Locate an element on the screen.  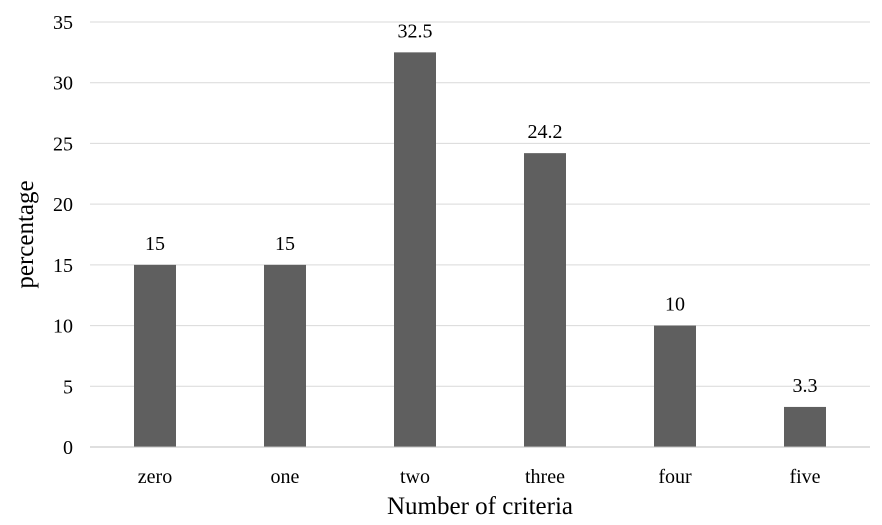
bar-two is located at coordinates (415, 249).